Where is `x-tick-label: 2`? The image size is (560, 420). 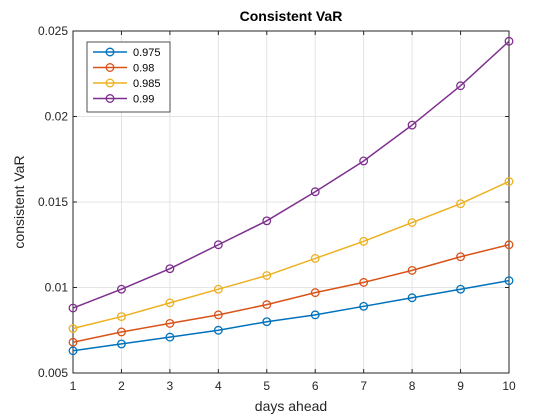
x-tick-label: 2 is located at coordinates (121, 386).